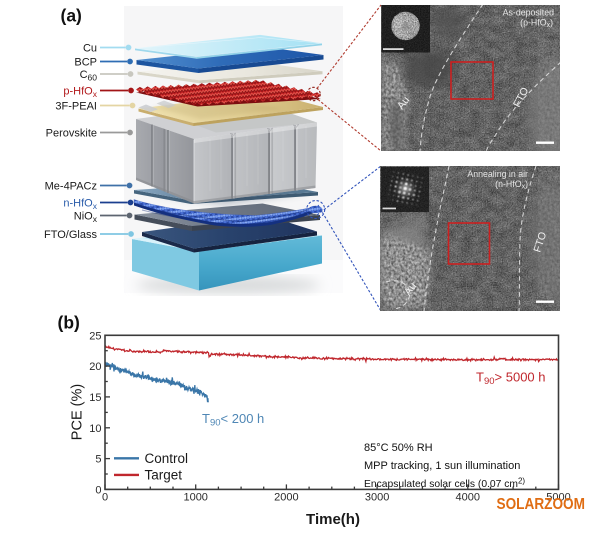 The image size is (600, 537). Describe the element at coordinates (71, 16) in the screenshot. I see `svg-text: (a)` at that location.